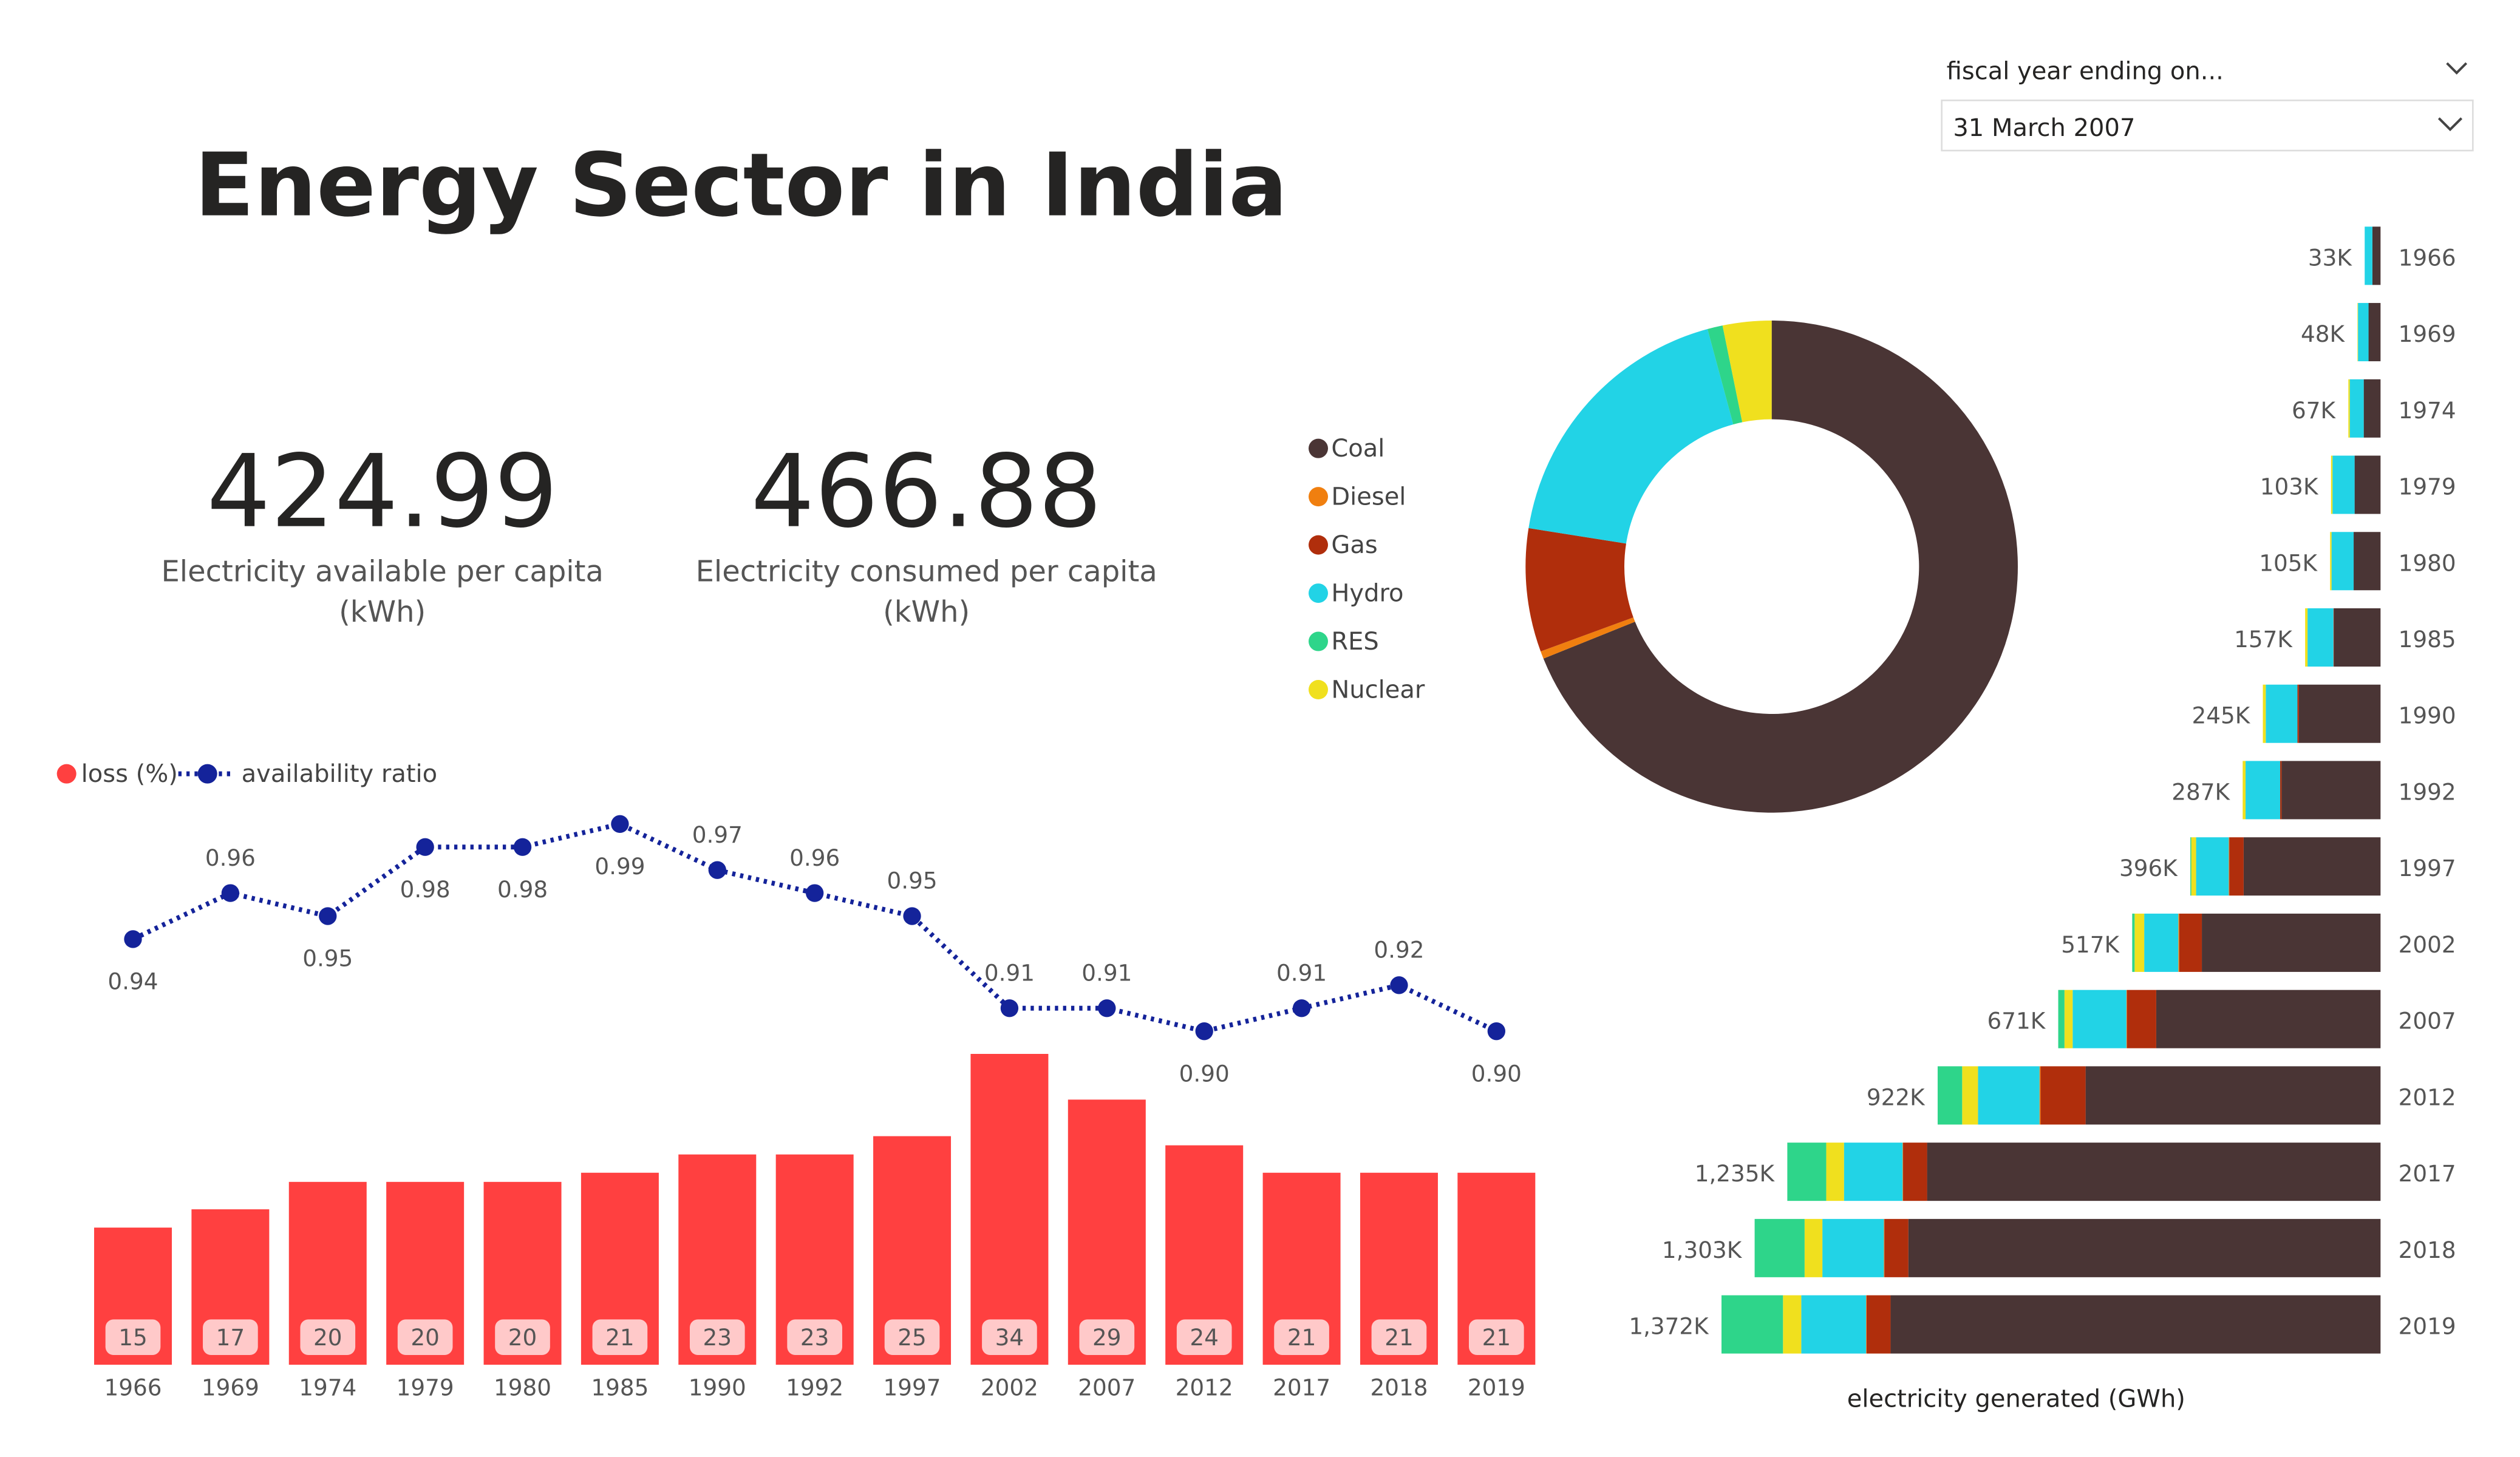 The width and height of the screenshot is (2520, 1457). What do you see at coordinates (1368, 497) in the screenshot?
I see `legend-label: Diesel` at bounding box center [1368, 497].